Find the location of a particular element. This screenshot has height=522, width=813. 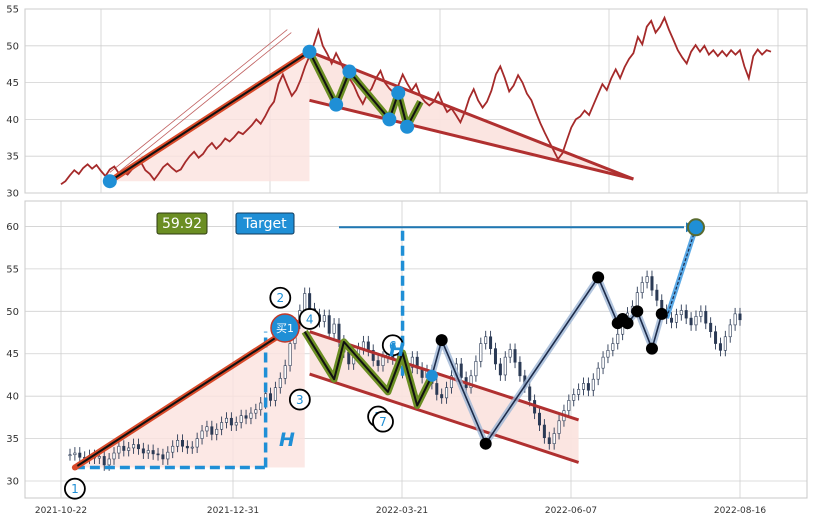

top-upper-trendline is located at coordinates (471, 115).